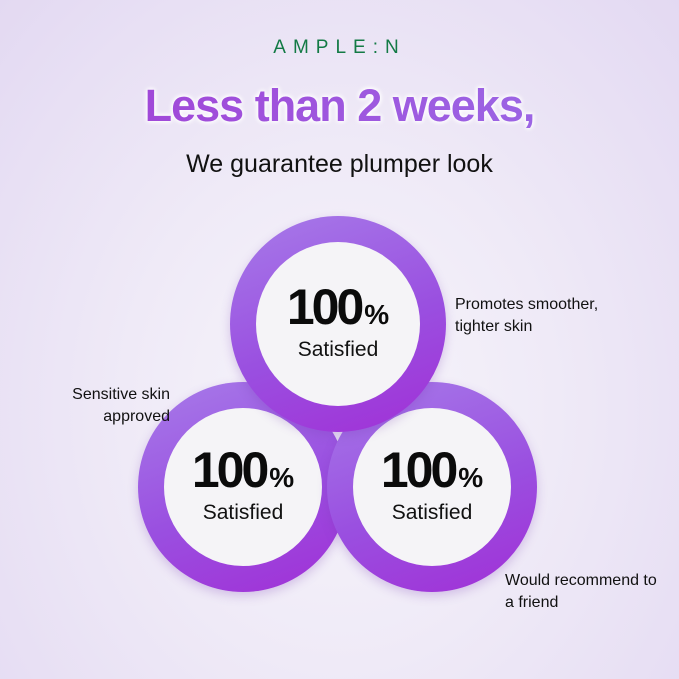 Image resolution: width=679 pixels, height=679 pixels. Describe the element at coordinates (339, 106) in the screenshot. I see `headline: Less than 2 weeks,` at that location.